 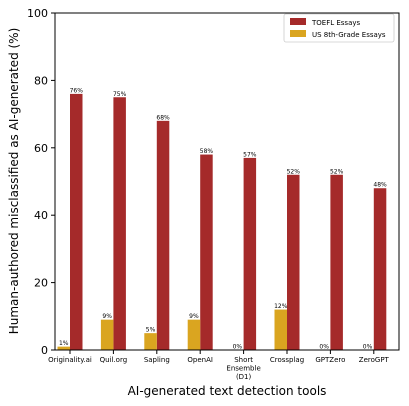 What do you see at coordinates (243, 368) in the screenshot?
I see `x-tick-label-4: Short Ensemble (D1)` at bounding box center [243, 368].